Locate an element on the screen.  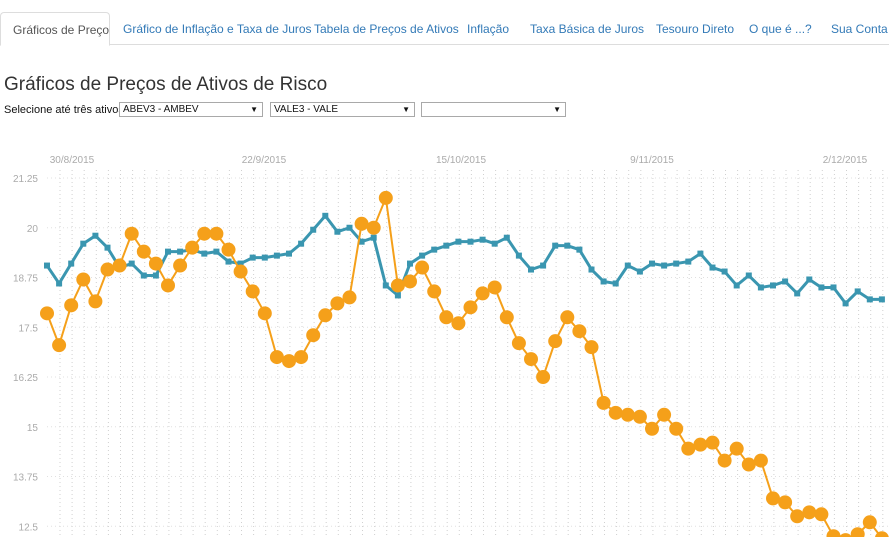
tab-grafico-inflacao-juros: Gráfico de Inflação e Taxa de Juros is located at coordinates (217, 29).